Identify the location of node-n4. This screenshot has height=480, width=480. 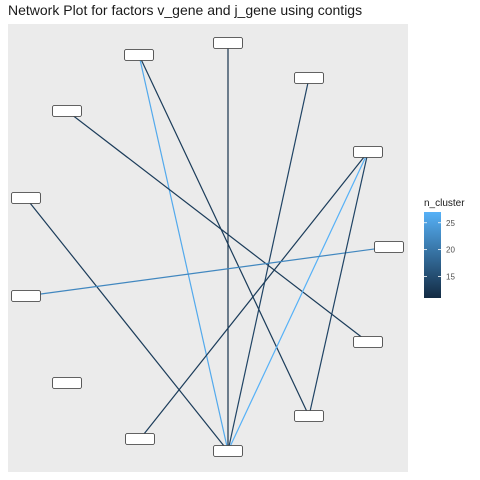
(309, 78).